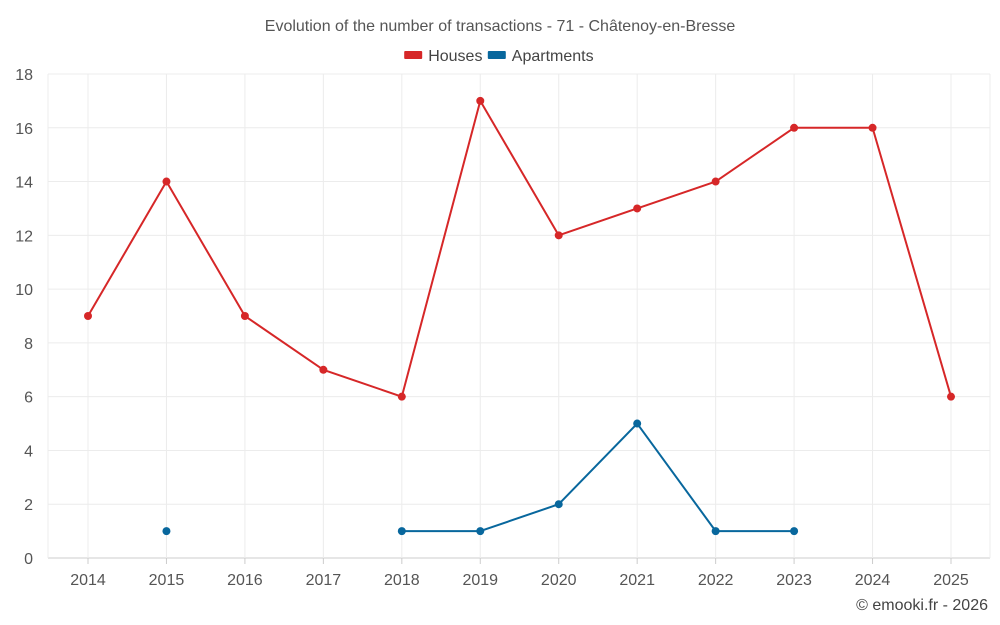  Describe the element at coordinates (559, 580) in the screenshot. I see `x-tick-label: 2020` at that location.